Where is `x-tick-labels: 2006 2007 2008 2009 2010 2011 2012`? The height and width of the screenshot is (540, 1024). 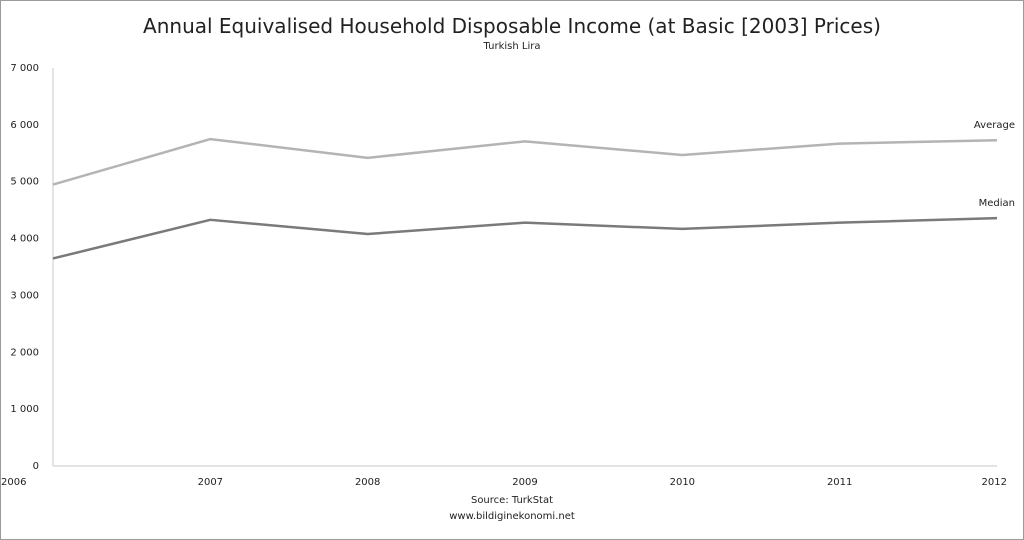 x-tick-labels: 2006 2007 2008 2009 2010 2011 2012 is located at coordinates (504, 482).